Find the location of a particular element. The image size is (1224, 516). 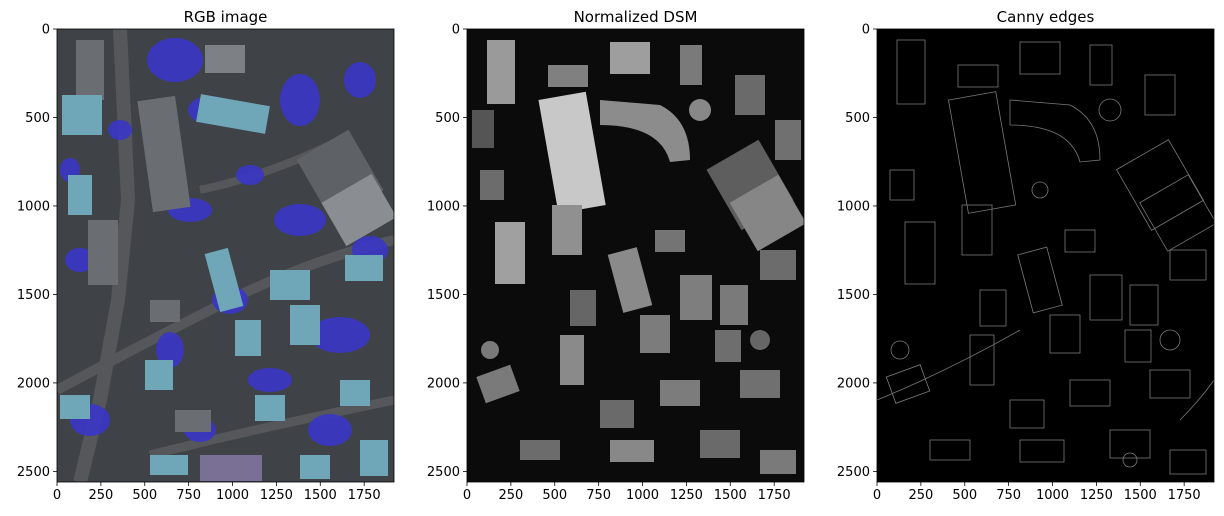

panel-title: RGB image is located at coordinates (226, 17).